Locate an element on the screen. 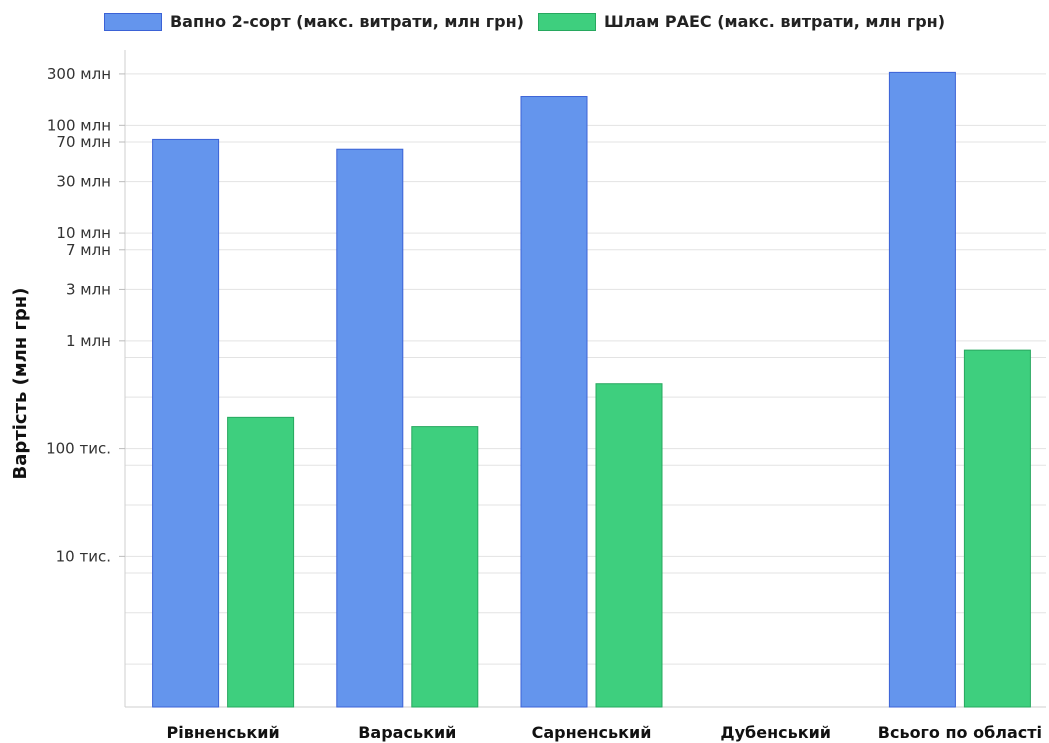 The image size is (1049, 743). y-tick-label-4: 10 млн is located at coordinates (83, 233).